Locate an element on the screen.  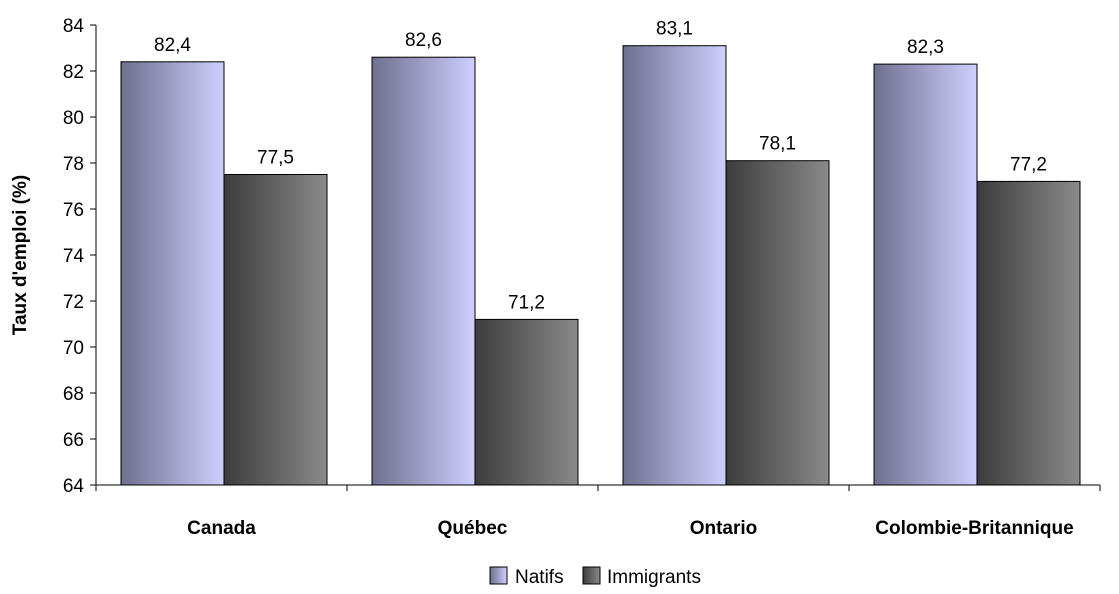
y-tick-label: 80 is located at coordinates (73, 118).